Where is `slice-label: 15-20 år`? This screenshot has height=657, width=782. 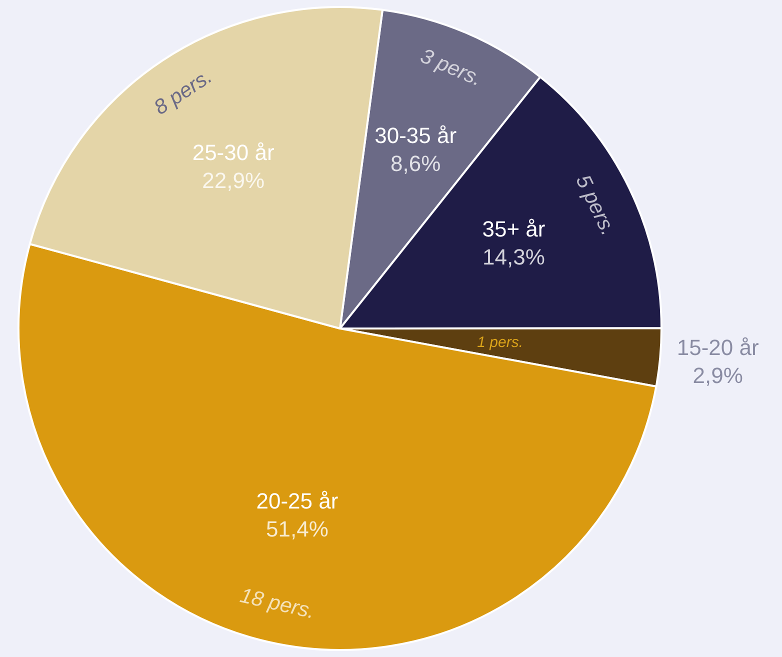 slice-label: 15-20 år is located at coordinates (717, 347).